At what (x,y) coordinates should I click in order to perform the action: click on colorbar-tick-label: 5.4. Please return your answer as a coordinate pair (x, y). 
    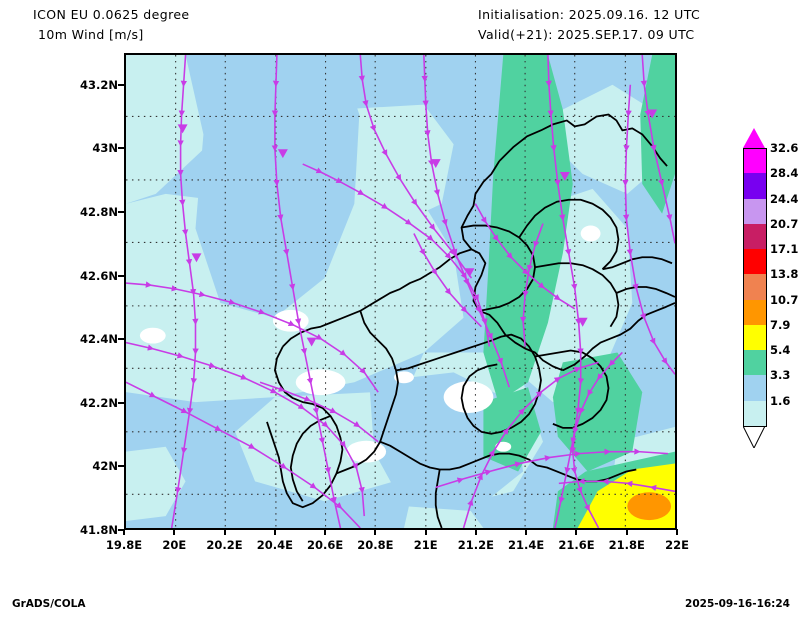
    Looking at the image, I should click on (780, 350).